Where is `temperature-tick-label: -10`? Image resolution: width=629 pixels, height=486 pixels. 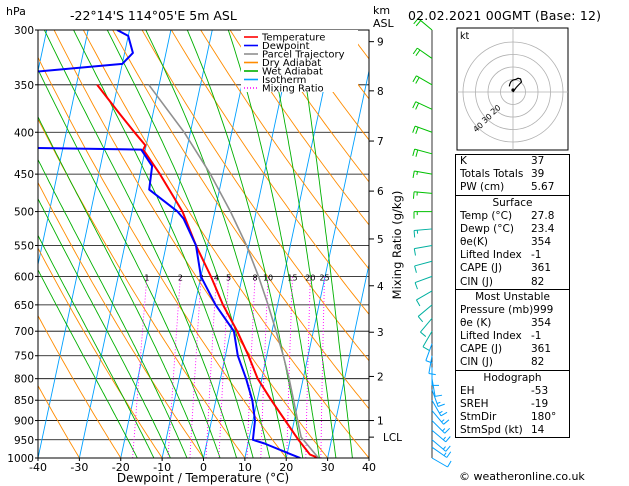
temperature-tick-label: -10 is located at coordinates (162, 467).